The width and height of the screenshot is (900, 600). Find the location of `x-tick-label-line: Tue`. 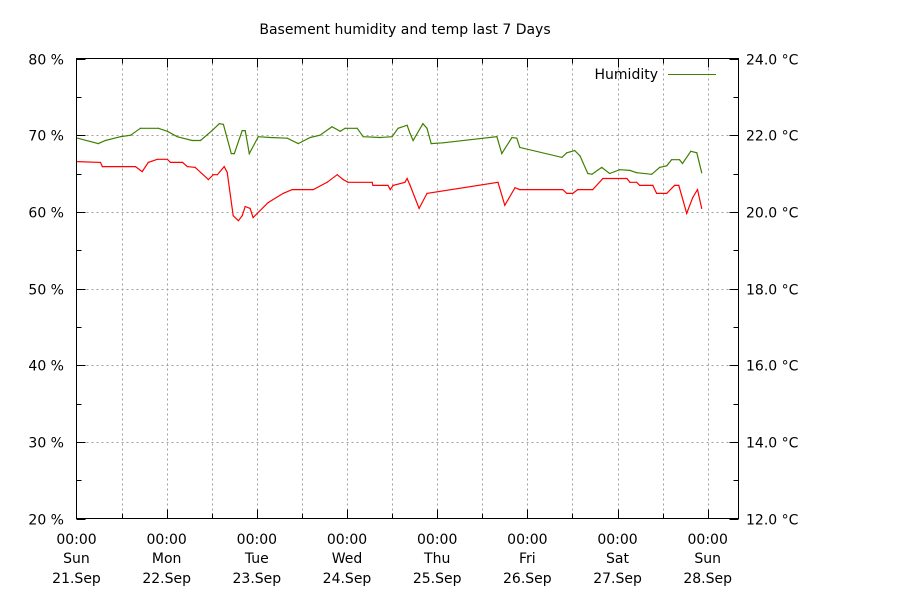

x-tick-label-line: Tue is located at coordinates (256, 559).